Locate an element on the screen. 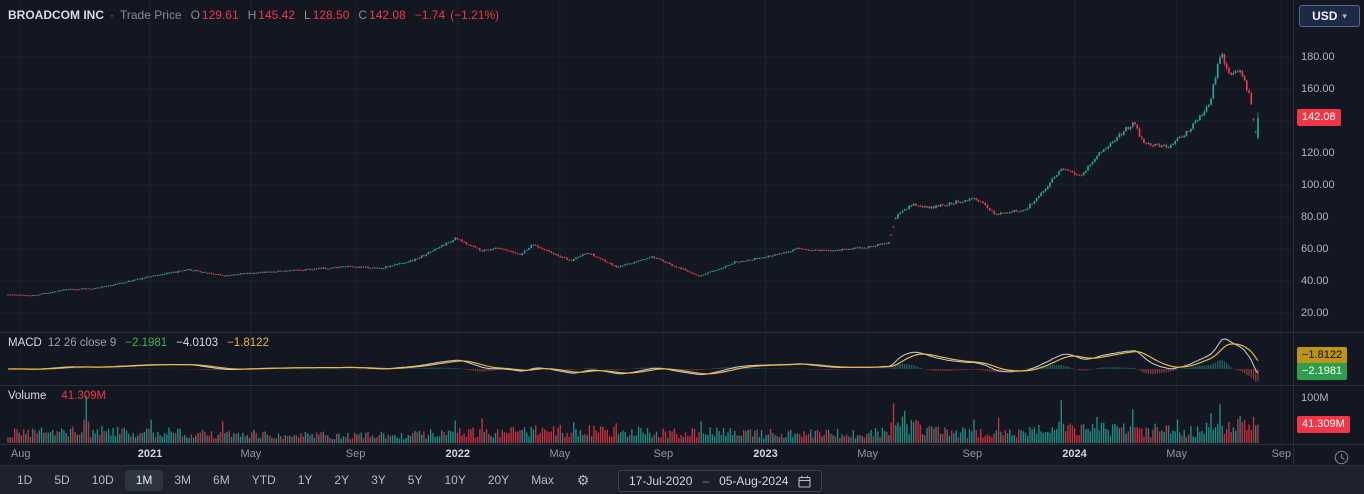 This screenshot has height=494, width=1364. range-button-max: Max is located at coordinates (542, 480).